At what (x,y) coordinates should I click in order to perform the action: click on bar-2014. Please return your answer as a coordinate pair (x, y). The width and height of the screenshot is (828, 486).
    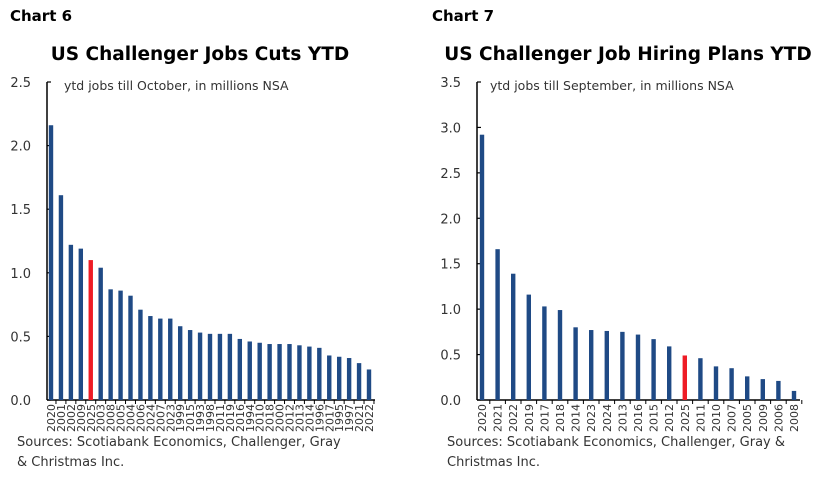
    Looking at the image, I should click on (309, 373).